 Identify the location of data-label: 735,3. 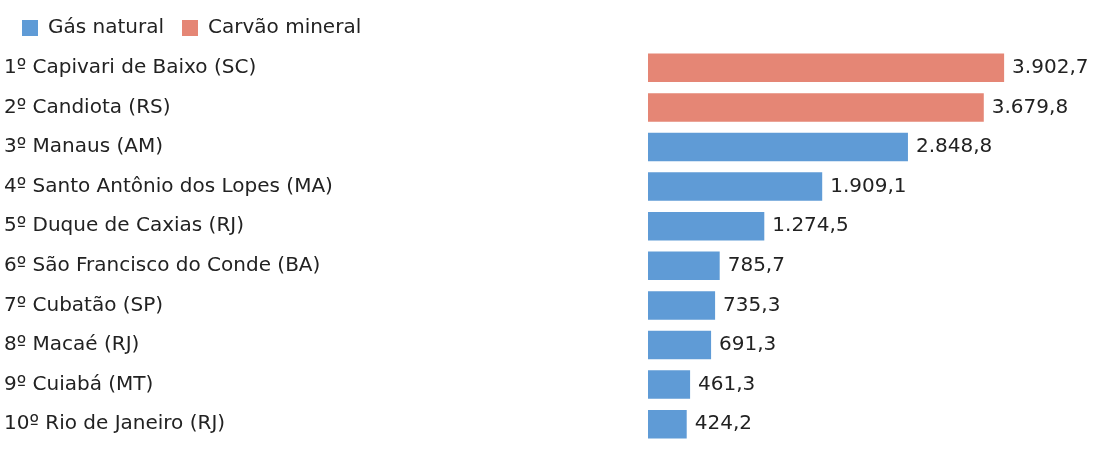
(752, 303).